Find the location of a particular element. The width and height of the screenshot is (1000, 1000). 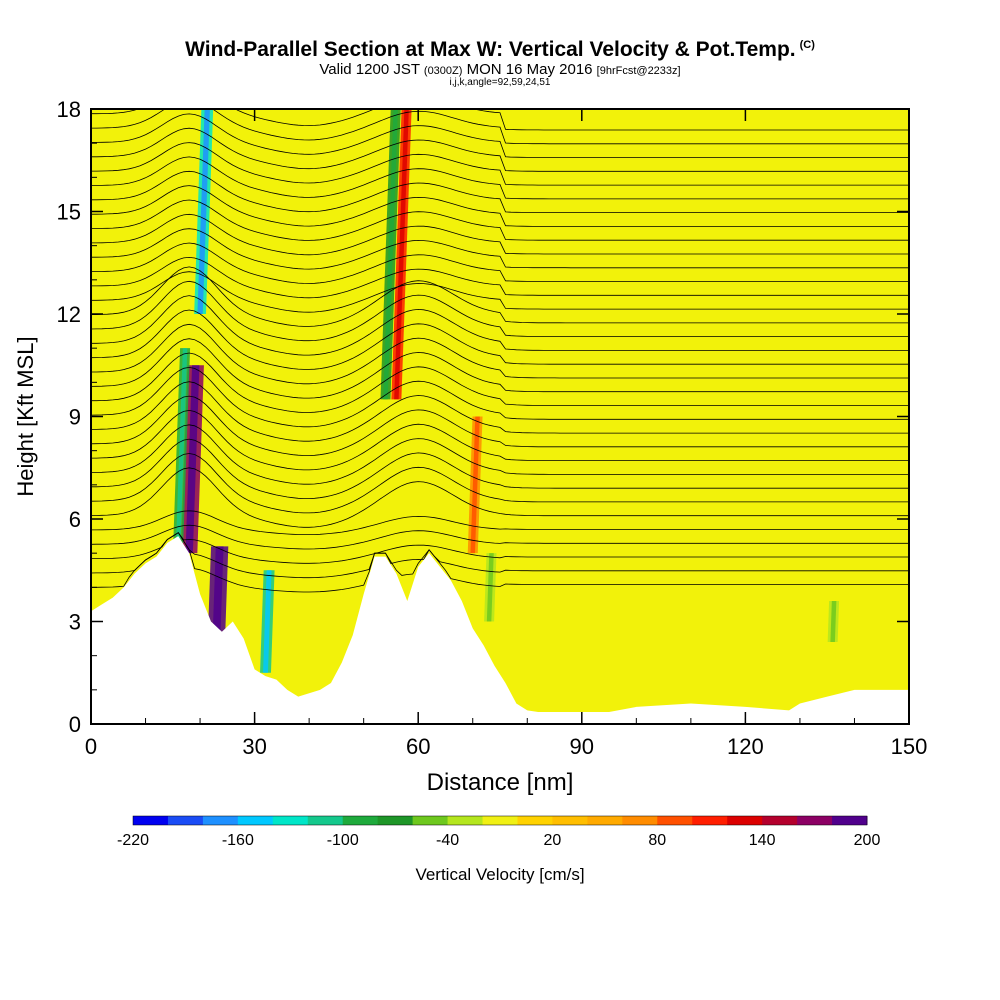

colorbar-tick-label: -40 is located at coordinates (447, 840).